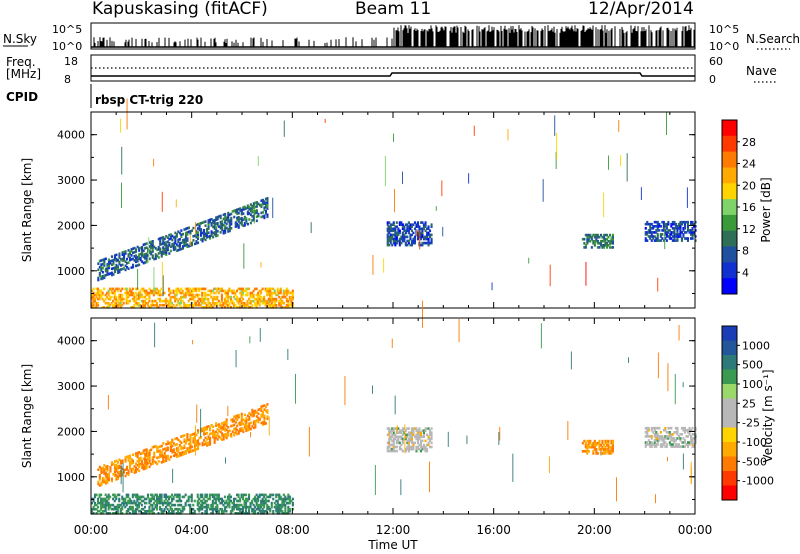 The height and width of the screenshot is (554, 800). I want to click on n-search-tick-top: 10^5, so click(724, 29).